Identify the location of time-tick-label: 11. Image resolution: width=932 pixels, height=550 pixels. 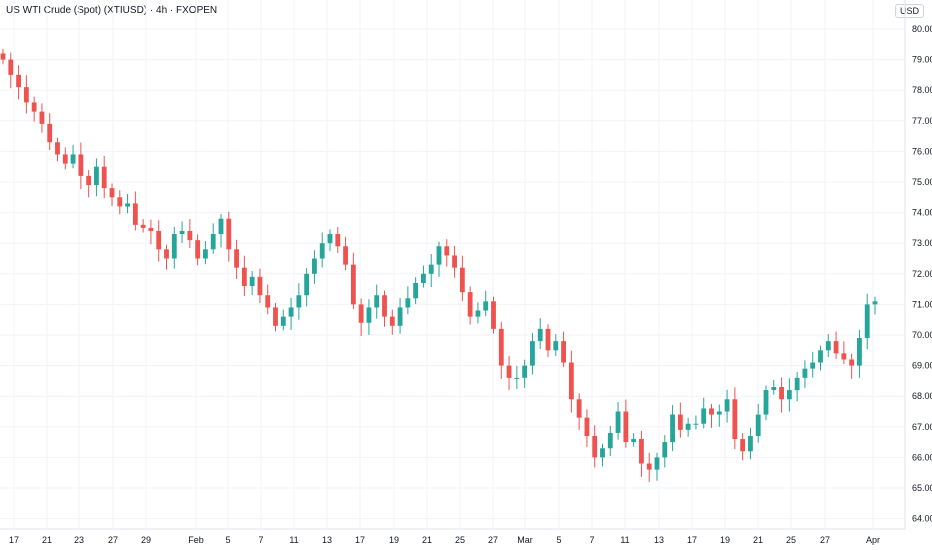
(293, 540).